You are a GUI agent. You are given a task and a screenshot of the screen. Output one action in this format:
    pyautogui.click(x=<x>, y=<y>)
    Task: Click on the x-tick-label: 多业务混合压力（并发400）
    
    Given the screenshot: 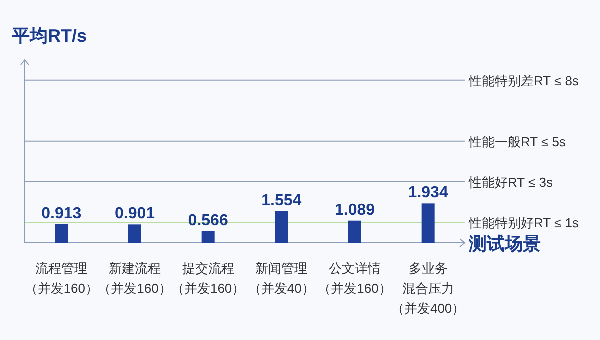 What is the action you would take?
    pyautogui.click(x=428, y=288)
    